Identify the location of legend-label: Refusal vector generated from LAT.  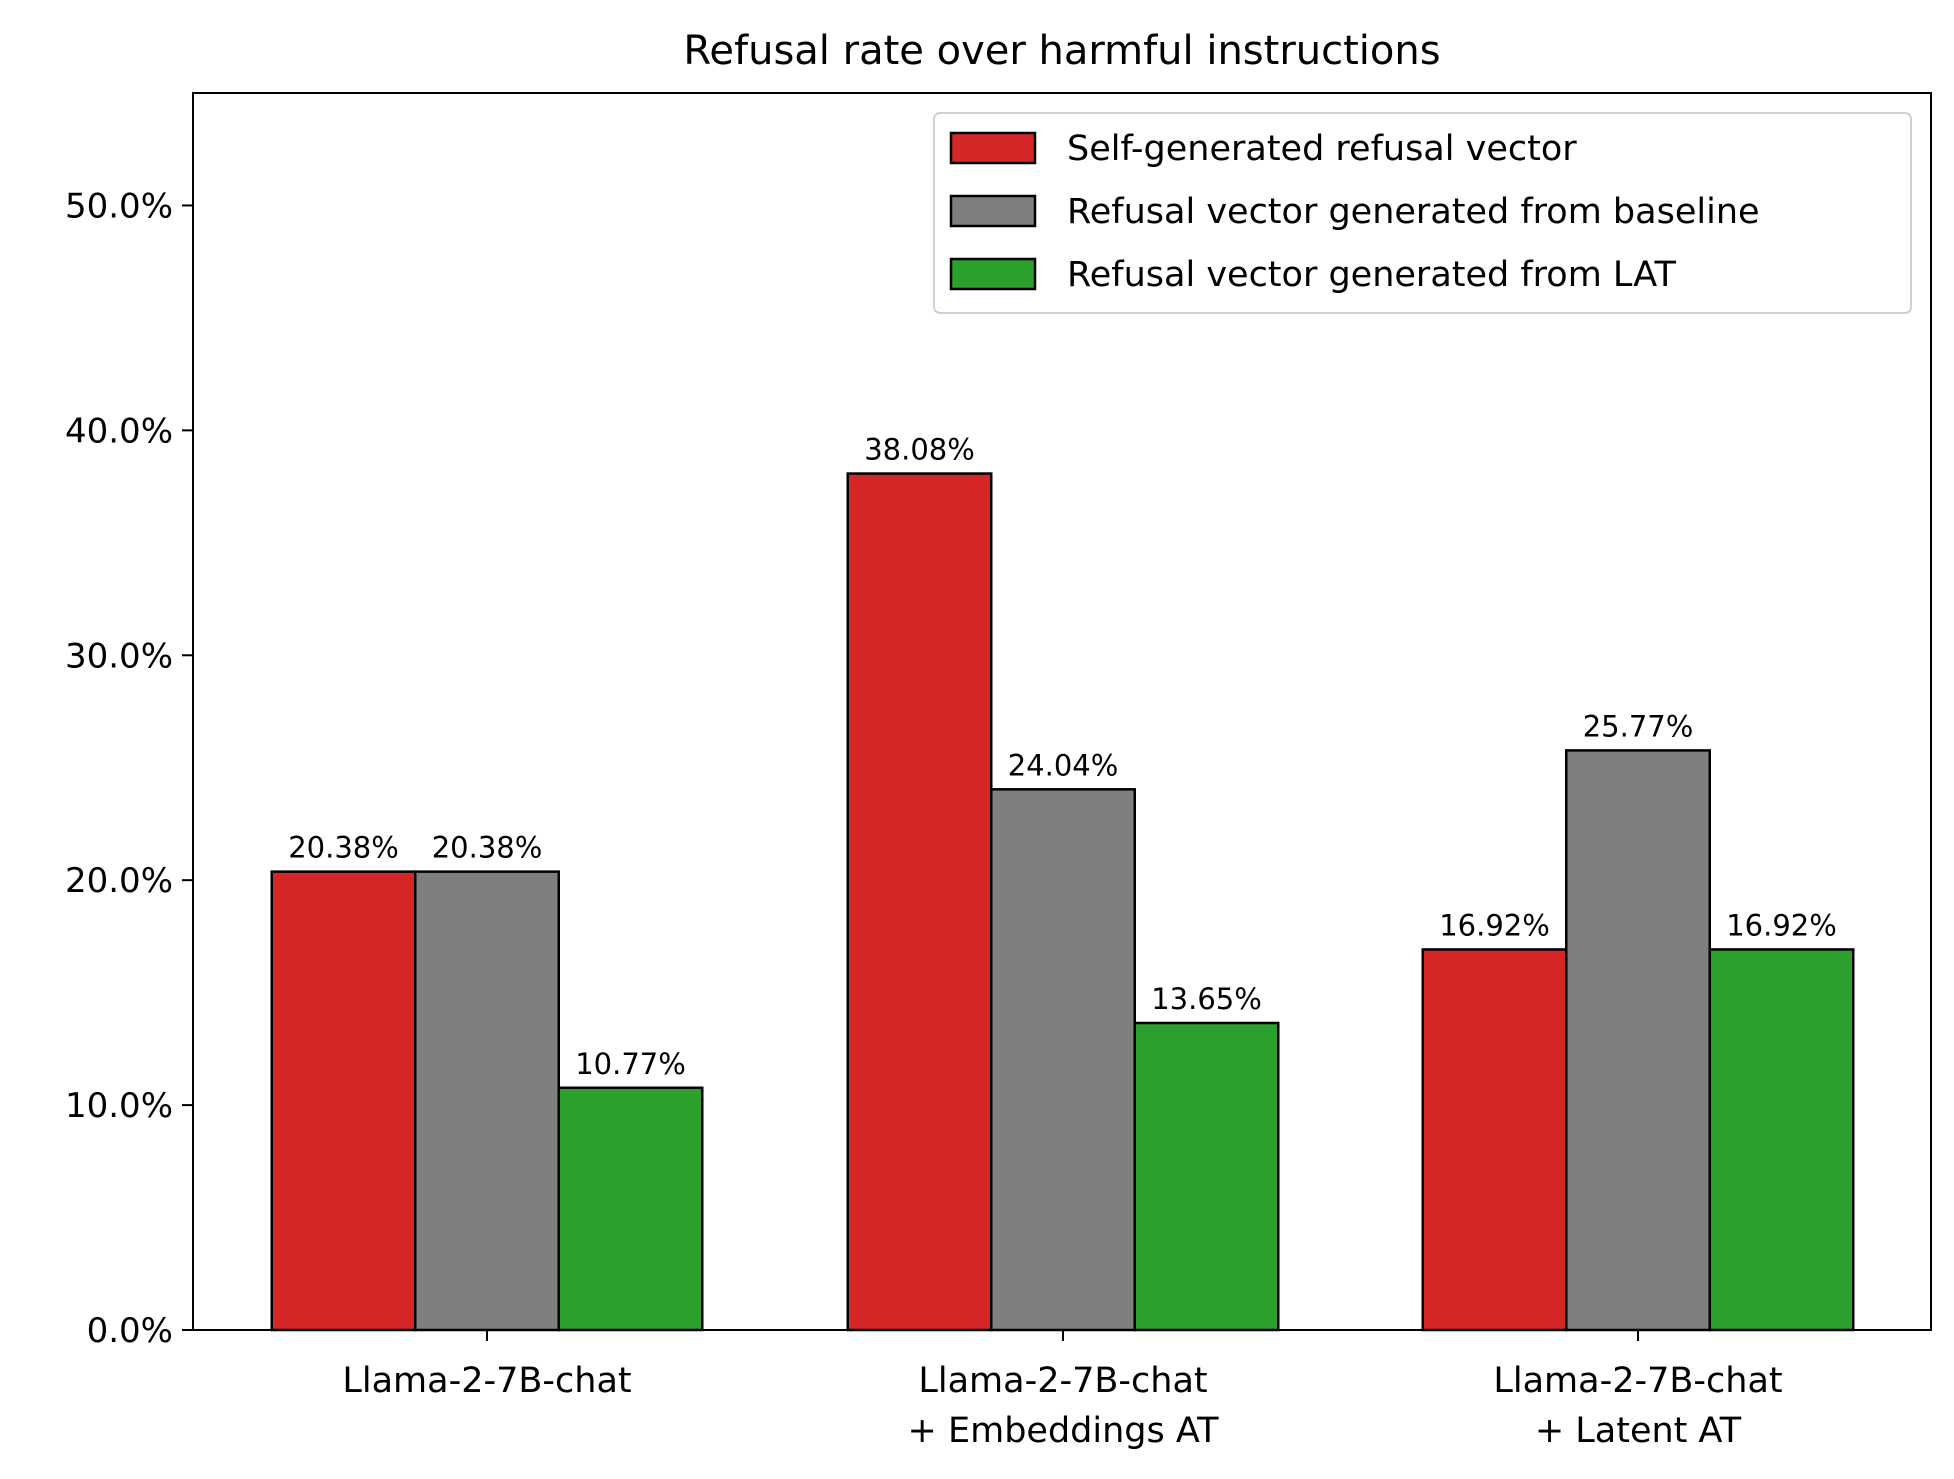
(1371, 275).